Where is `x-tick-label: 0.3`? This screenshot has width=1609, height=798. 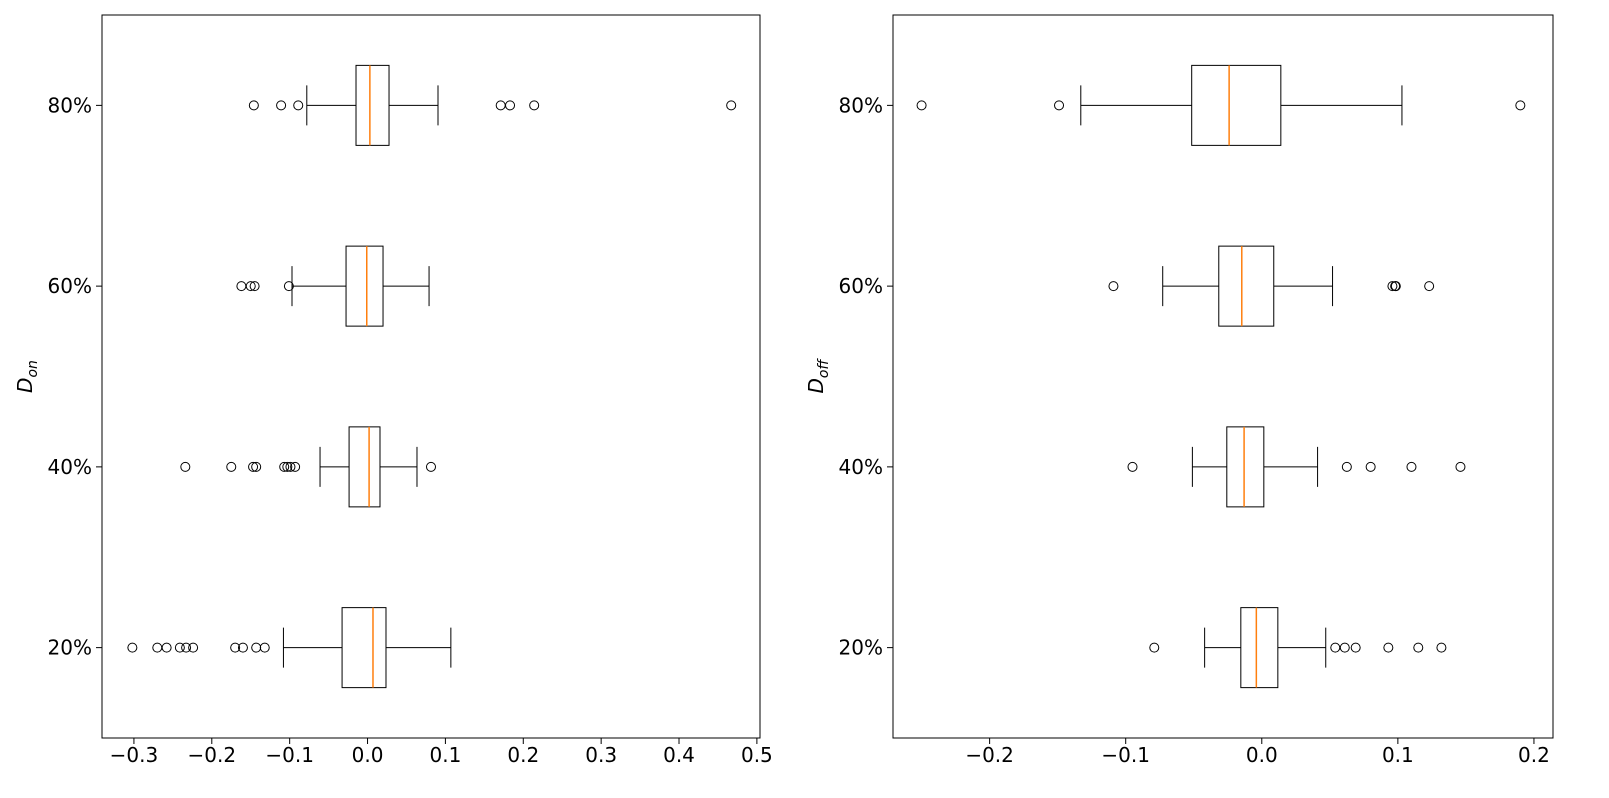 x-tick-label: 0.3 is located at coordinates (601, 755).